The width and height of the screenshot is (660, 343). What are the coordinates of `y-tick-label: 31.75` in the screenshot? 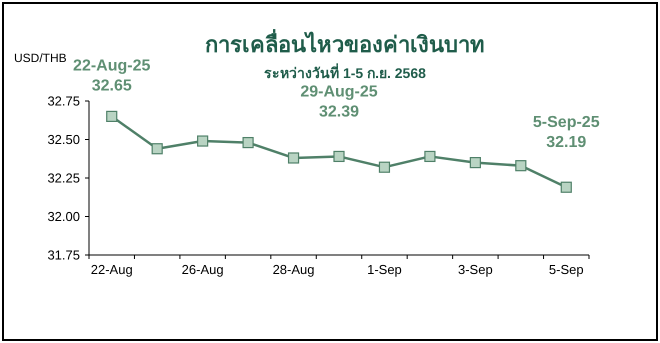 It's located at (63, 255).